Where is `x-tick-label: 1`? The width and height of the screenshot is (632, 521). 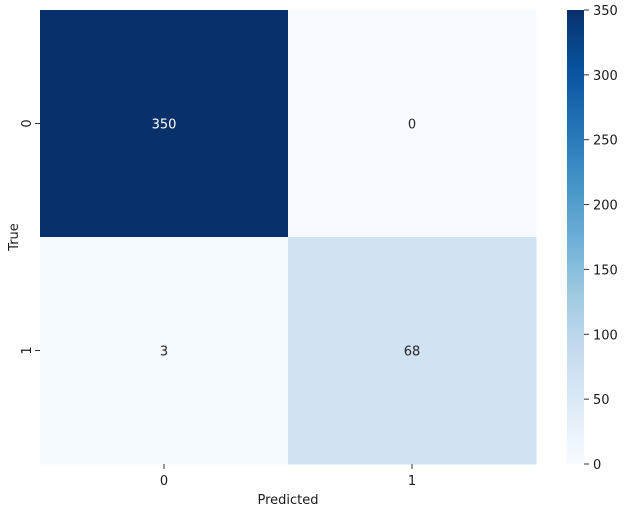
x-tick-label: 1 is located at coordinates (412, 481).